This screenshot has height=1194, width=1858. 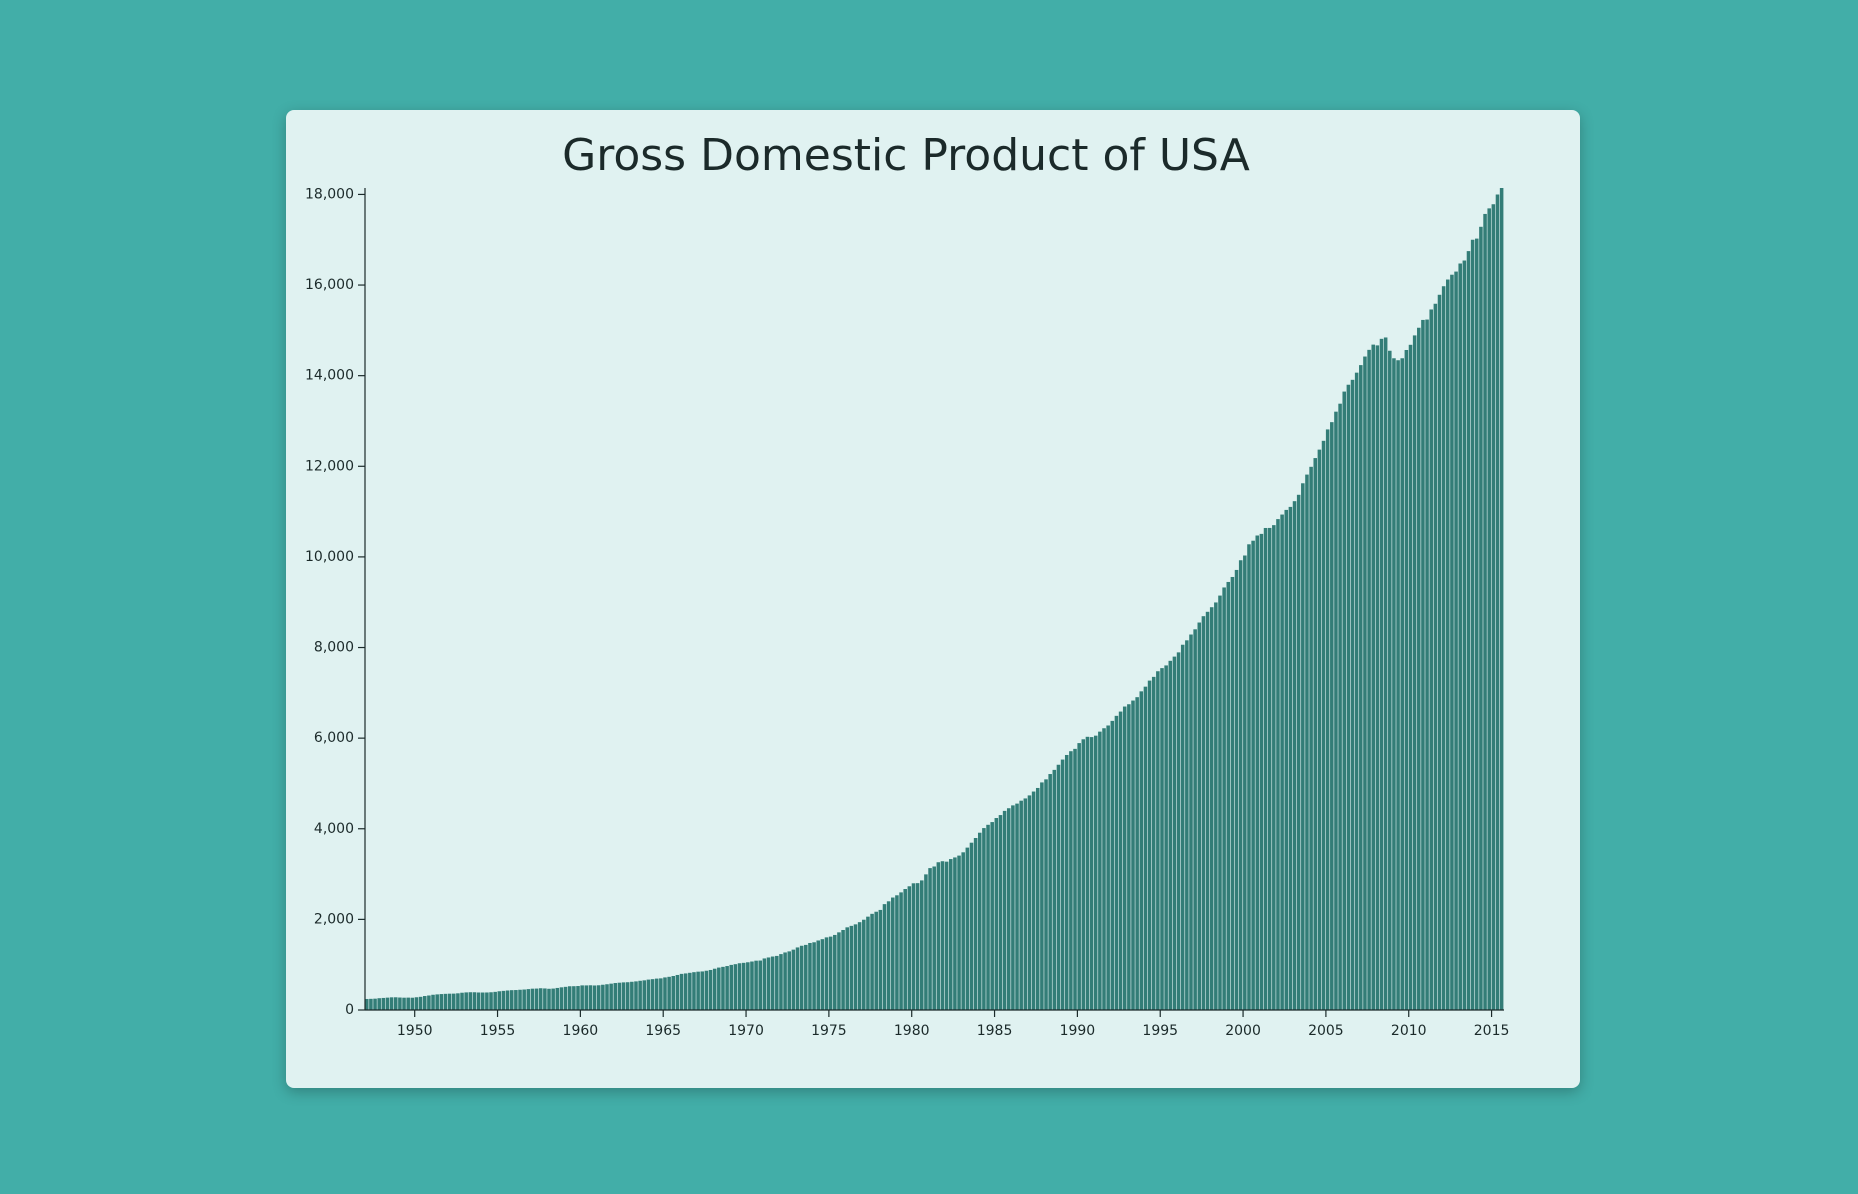 What do you see at coordinates (349, 1010) in the screenshot?
I see `y-tick-label: 0` at bounding box center [349, 1010].